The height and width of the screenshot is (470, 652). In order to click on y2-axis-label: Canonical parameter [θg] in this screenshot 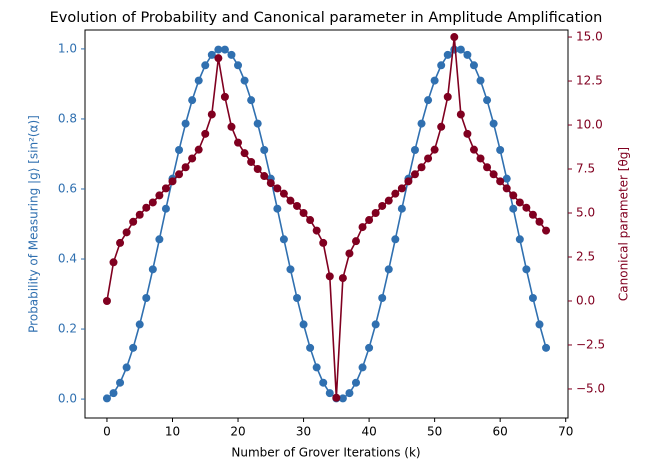, I will do `click(624, 224)`.